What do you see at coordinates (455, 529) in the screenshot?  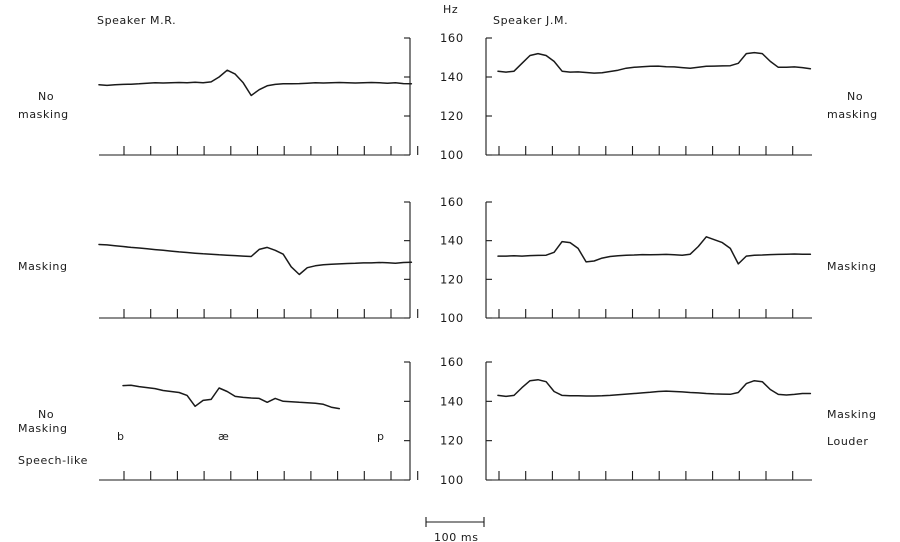 I see `scale-bar: 100 ms` at bounding box center [455, 529].